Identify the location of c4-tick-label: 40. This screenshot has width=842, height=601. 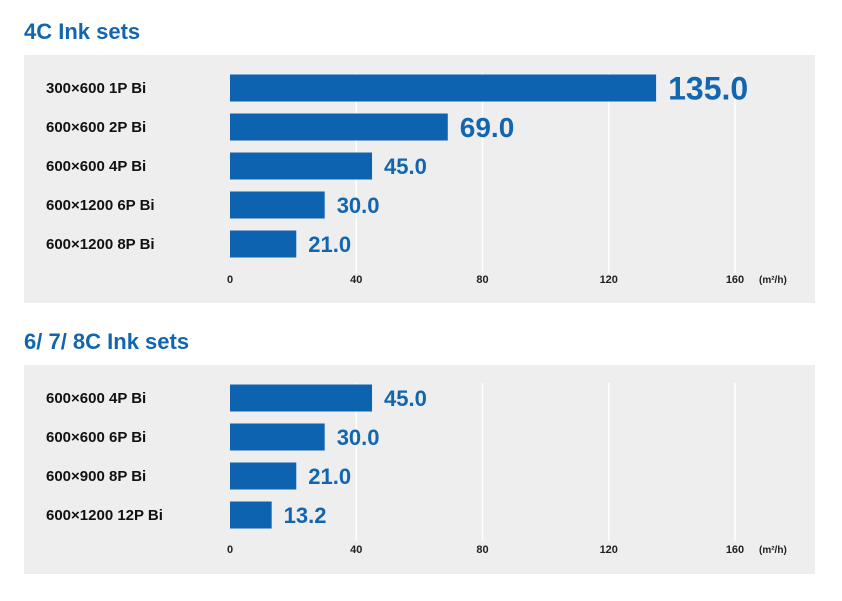
(356, 280).